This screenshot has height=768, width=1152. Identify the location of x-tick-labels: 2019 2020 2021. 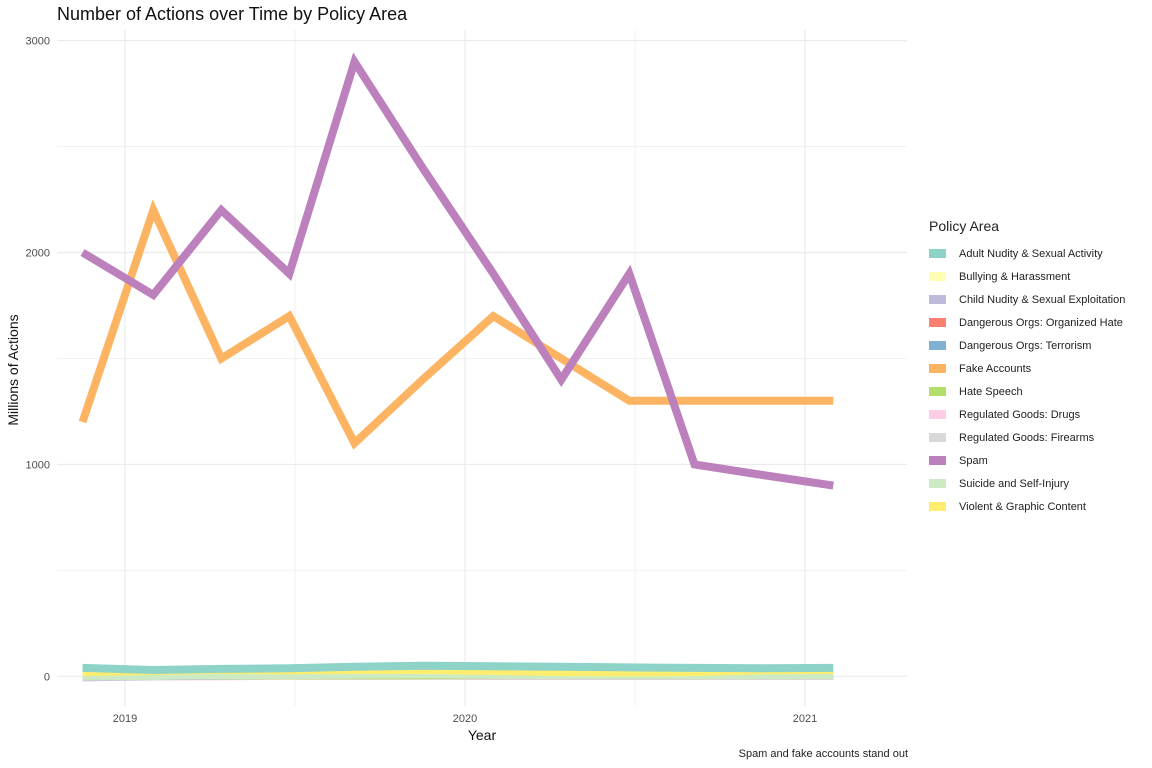
(465, 719).